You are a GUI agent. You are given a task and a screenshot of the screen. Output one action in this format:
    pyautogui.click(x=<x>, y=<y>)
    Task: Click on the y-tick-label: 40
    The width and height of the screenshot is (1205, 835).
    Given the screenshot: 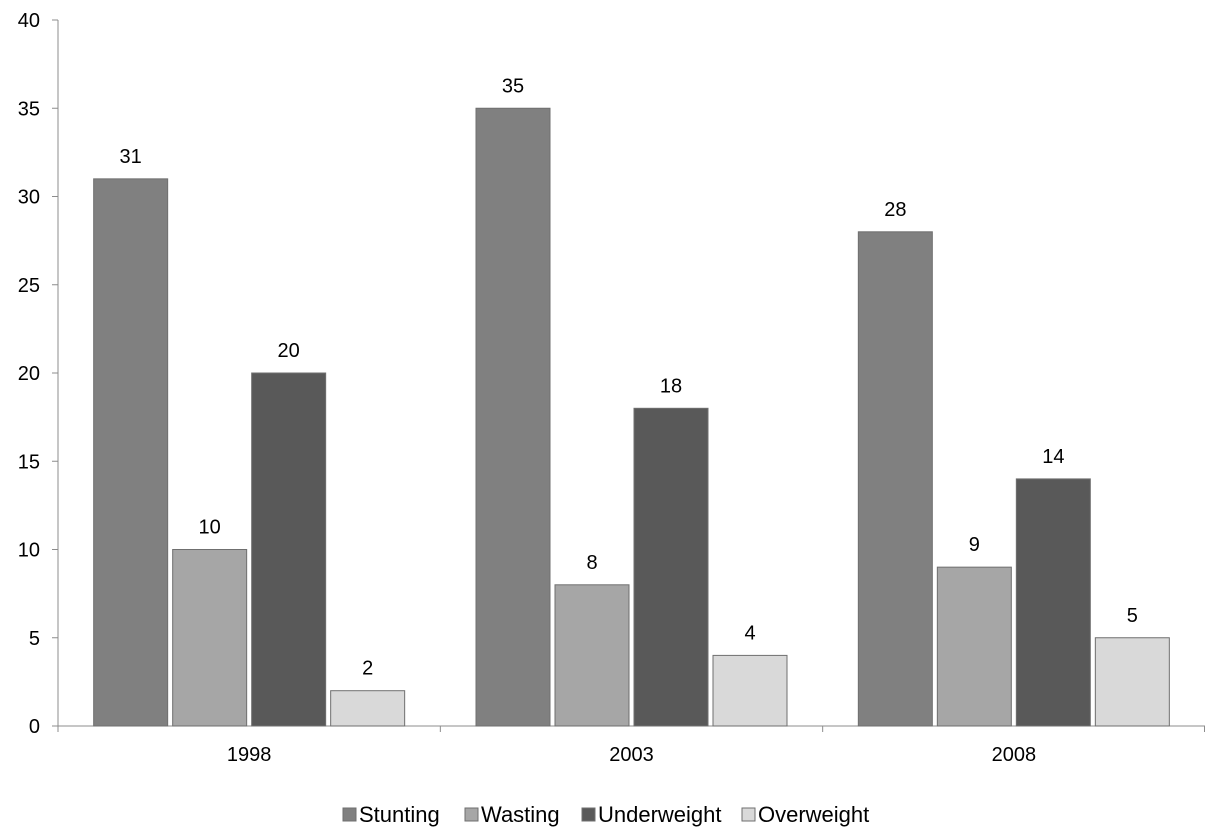 What is the action you would take?
    pyautogui.click(x=29, y=21)
    